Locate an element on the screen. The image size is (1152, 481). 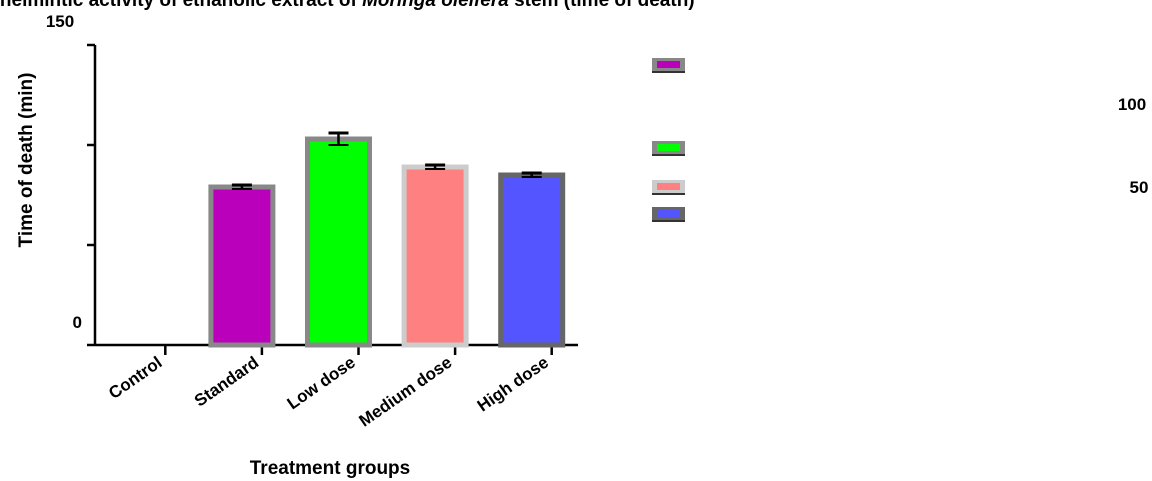
x-tick-label: Standard is located at coordinates (226, 382).